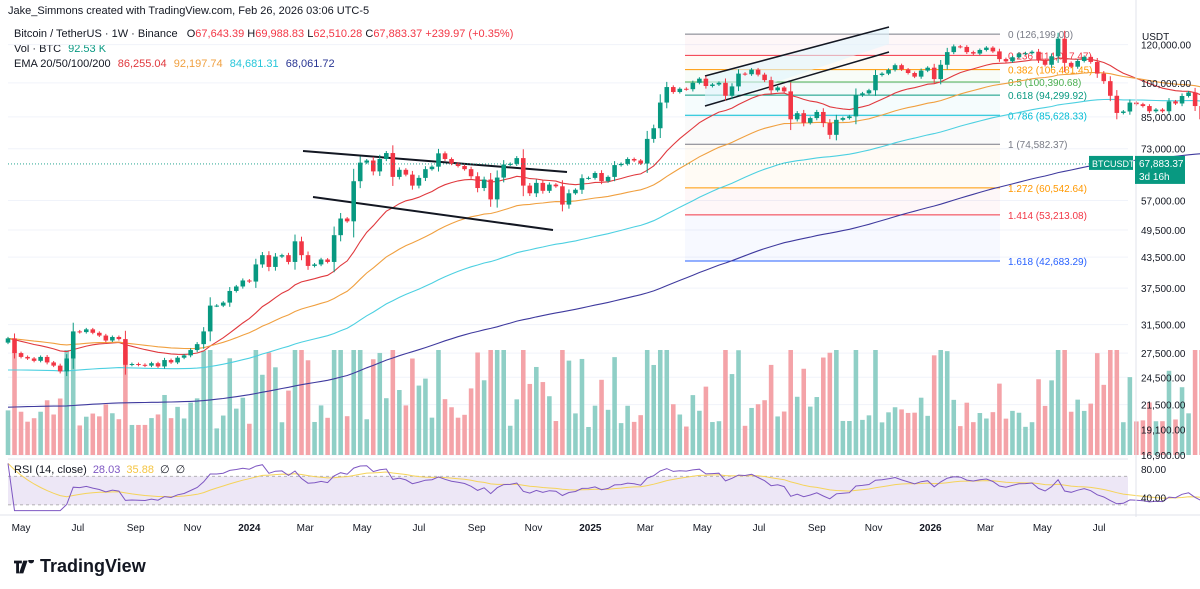 Image resolution: width=1200 pixels, height=589 pixels. Describe the element at coordinates (198, 64) in the screenshot. I see `ema50-value: 92,197.74` at that location.